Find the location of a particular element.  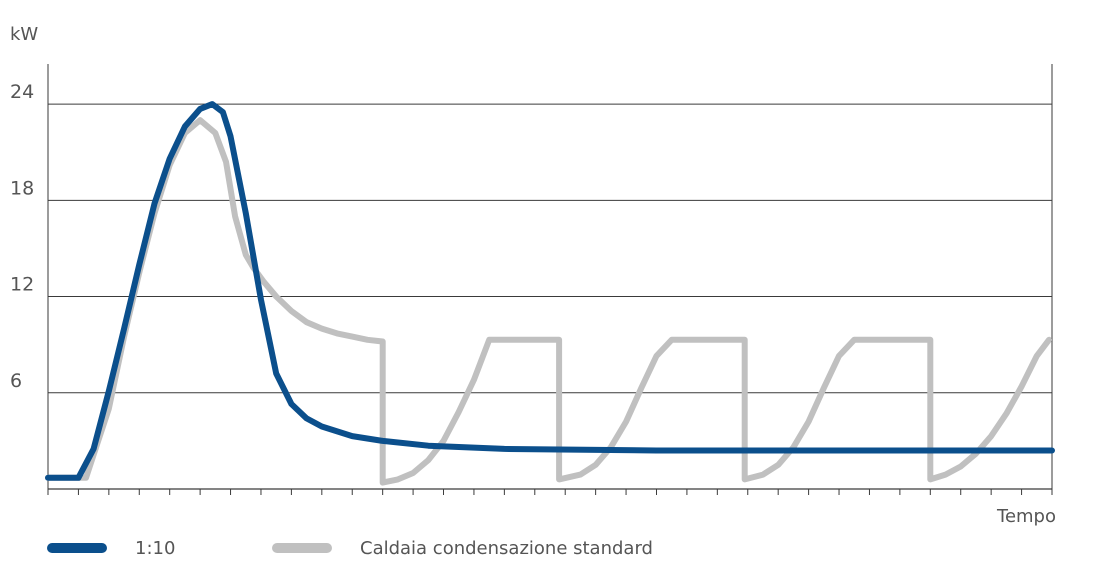

y-axis-label: kW is located at coordinates (24, 34).